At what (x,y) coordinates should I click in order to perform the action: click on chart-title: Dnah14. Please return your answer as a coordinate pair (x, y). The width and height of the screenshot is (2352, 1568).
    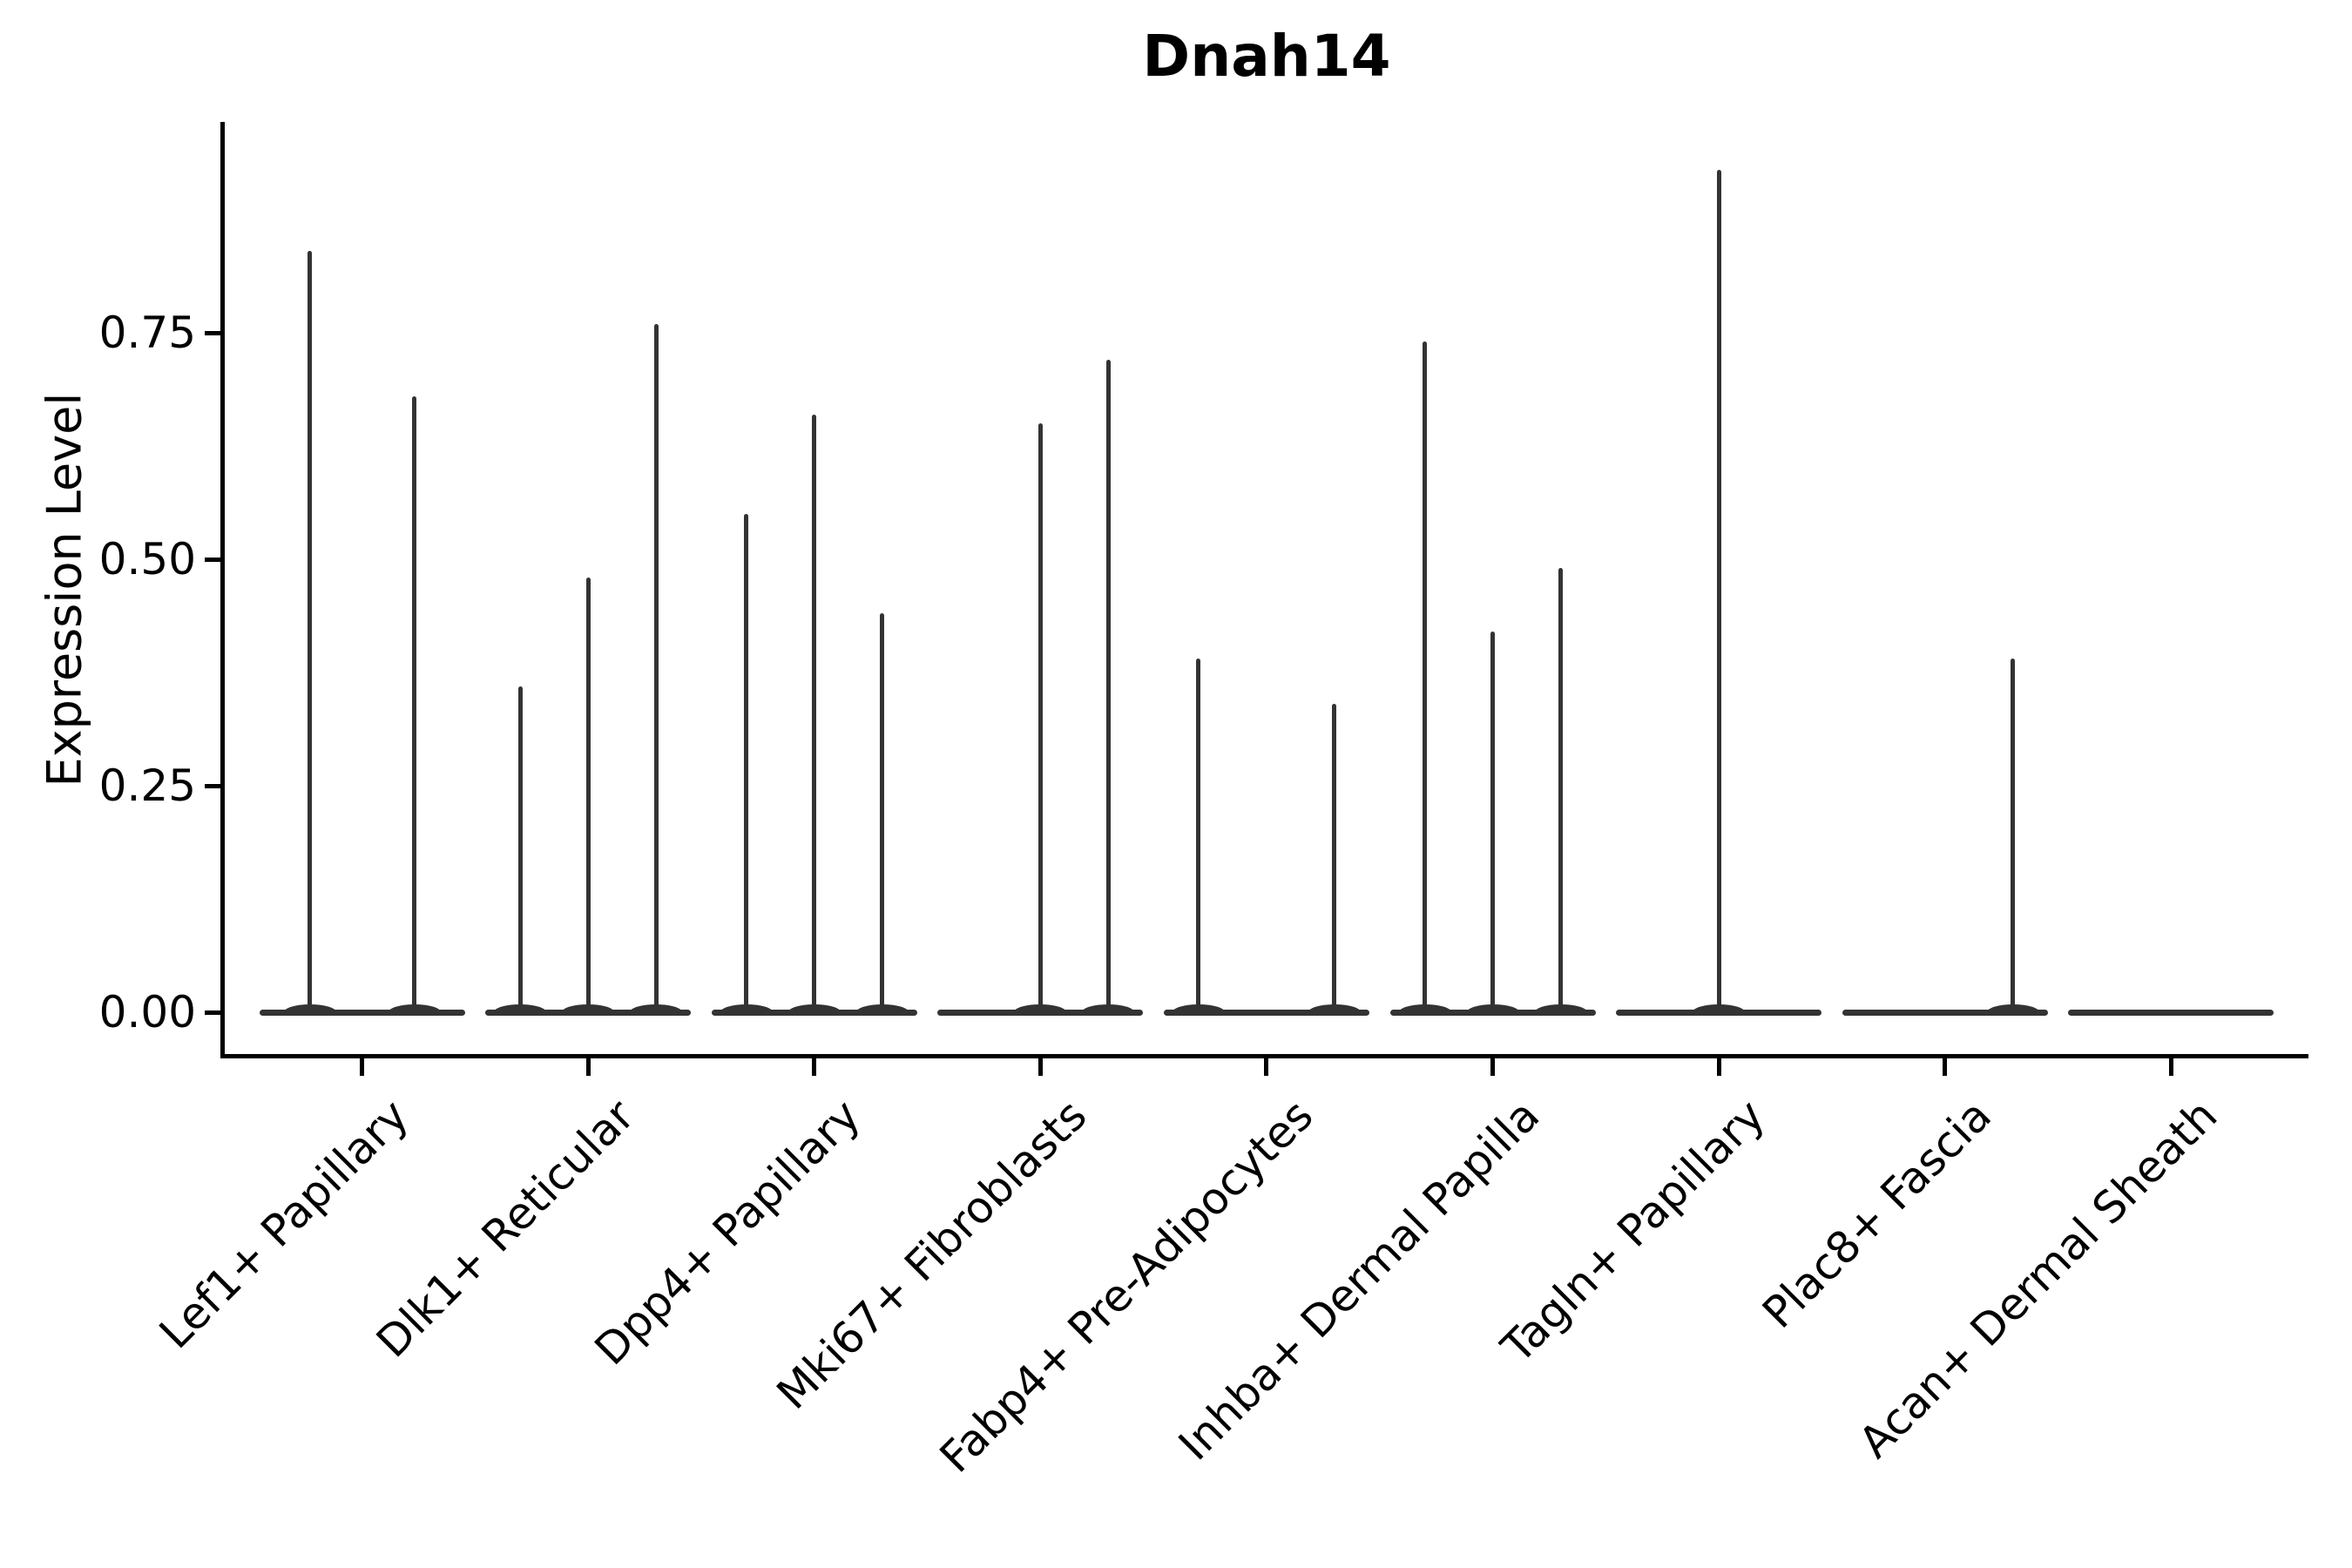
    Looking at the image, I should click on (1266, 56).